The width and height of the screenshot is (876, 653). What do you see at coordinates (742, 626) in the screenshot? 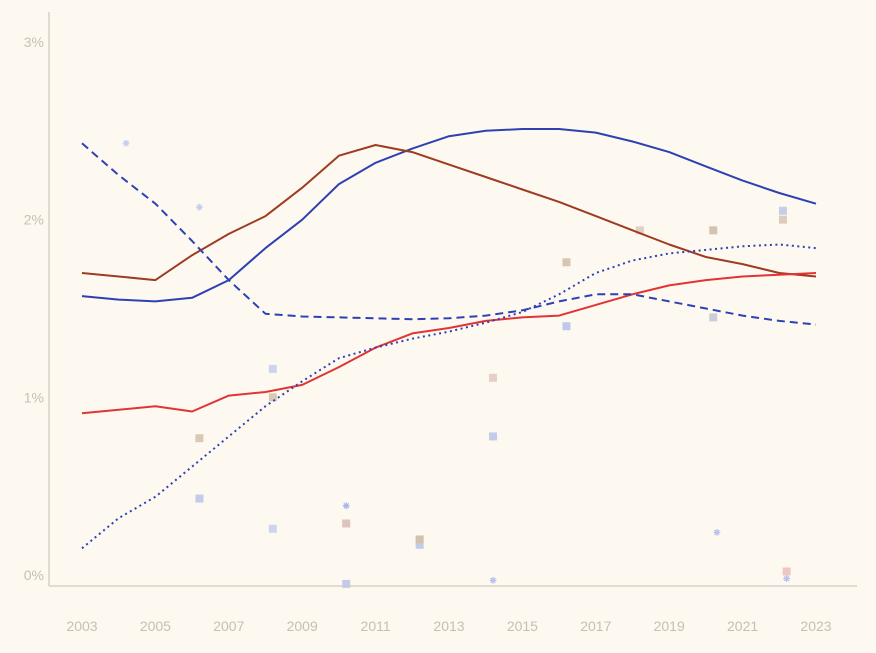
I see `x-axis-tick-label: 2021` at bounding box center [742, 626].